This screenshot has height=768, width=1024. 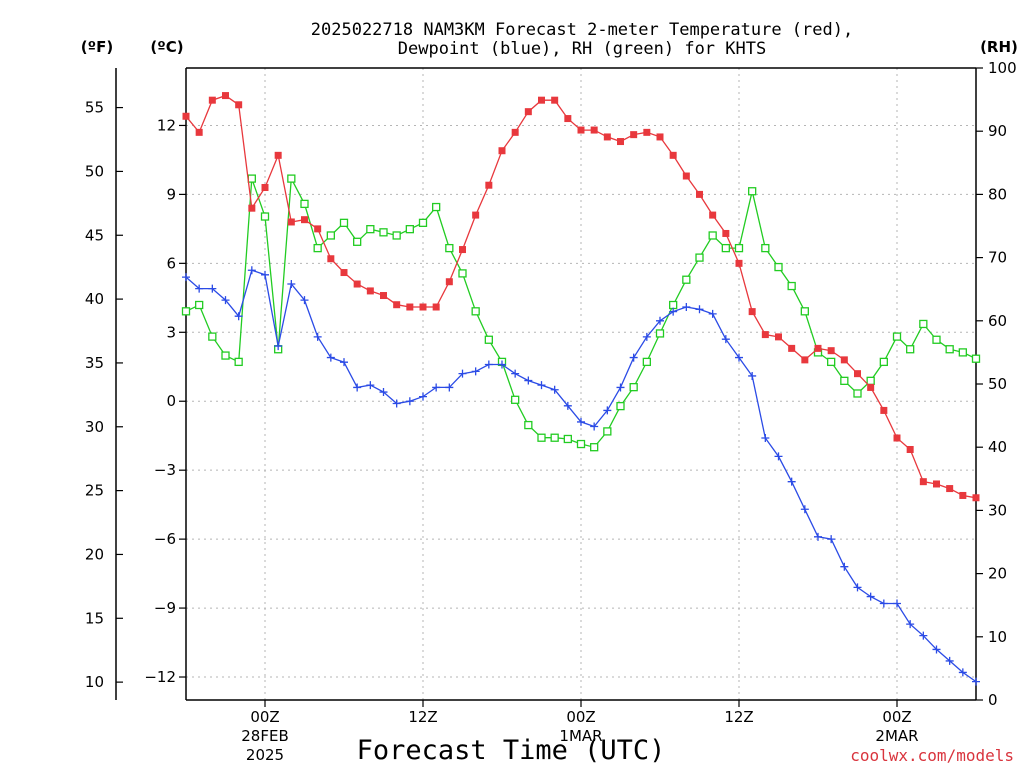 What do you see at coordinates (94, 554) in the screenshot?
I see `fahrenheit-tick-label: 20` at bounding box center [94, 554].